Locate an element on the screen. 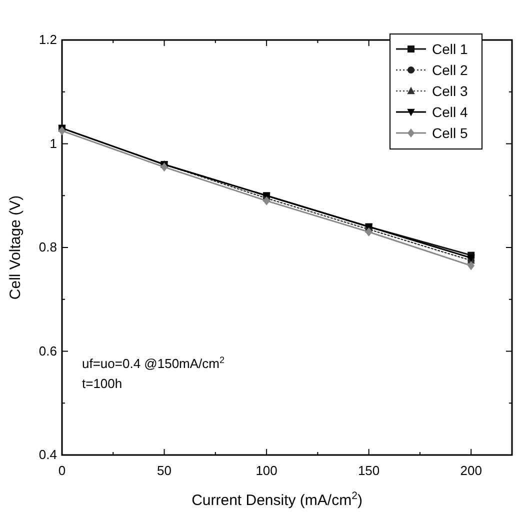 The image size is (518, 526). legend-label: Cell 3 is located at coordinates (450, 91).